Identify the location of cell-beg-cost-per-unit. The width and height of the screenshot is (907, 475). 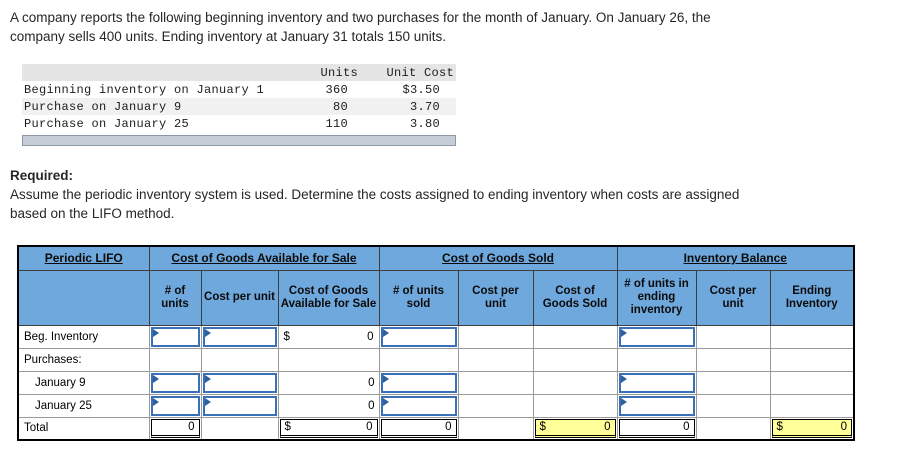
(239, 336).